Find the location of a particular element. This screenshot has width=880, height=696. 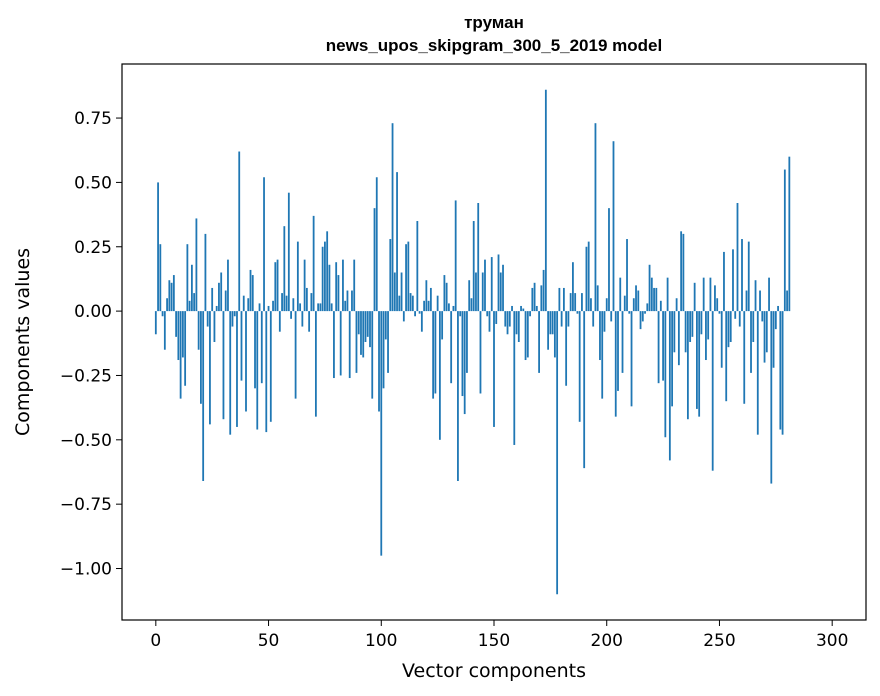

y-tick-label: 0.75 is located at coordinates (93, 119).